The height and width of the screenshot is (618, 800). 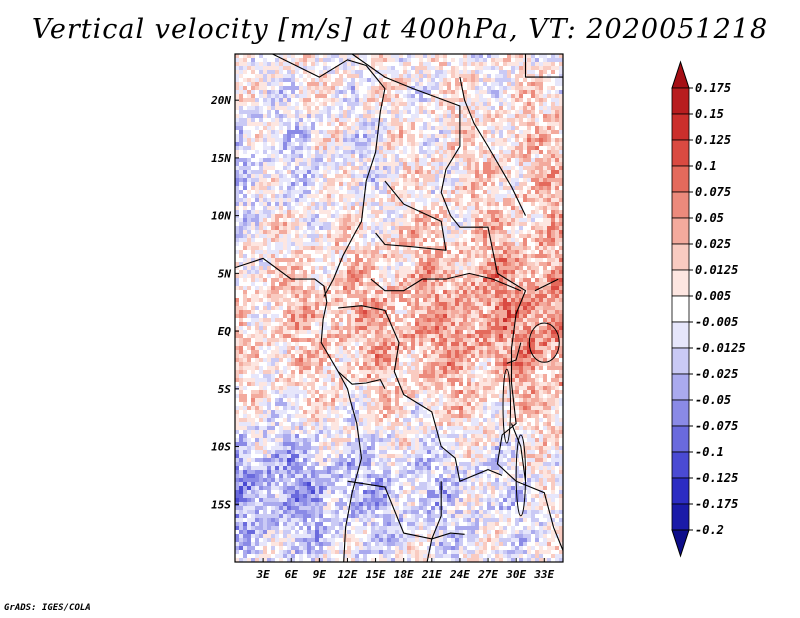 I want to click on lat-tick-label: 20N, so click(x=220, y=100).